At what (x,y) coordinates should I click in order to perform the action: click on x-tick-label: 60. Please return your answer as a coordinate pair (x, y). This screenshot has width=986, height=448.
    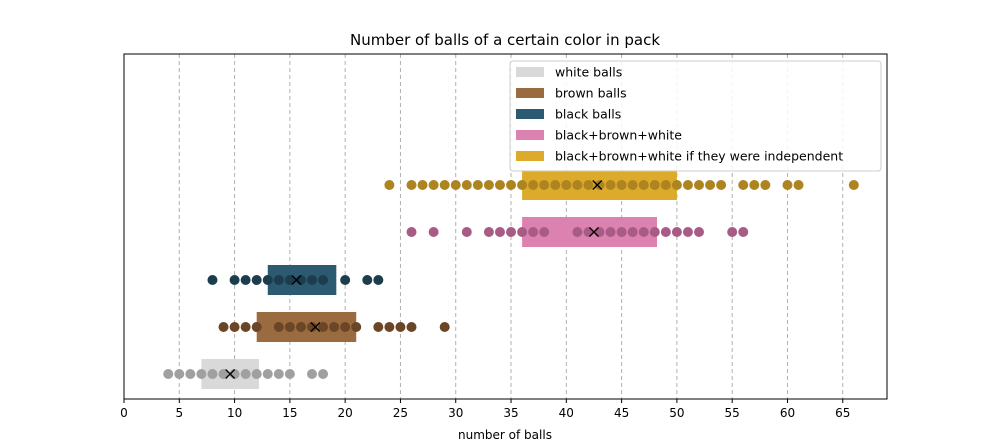
    Looking at the image, I should click on (787, 413).